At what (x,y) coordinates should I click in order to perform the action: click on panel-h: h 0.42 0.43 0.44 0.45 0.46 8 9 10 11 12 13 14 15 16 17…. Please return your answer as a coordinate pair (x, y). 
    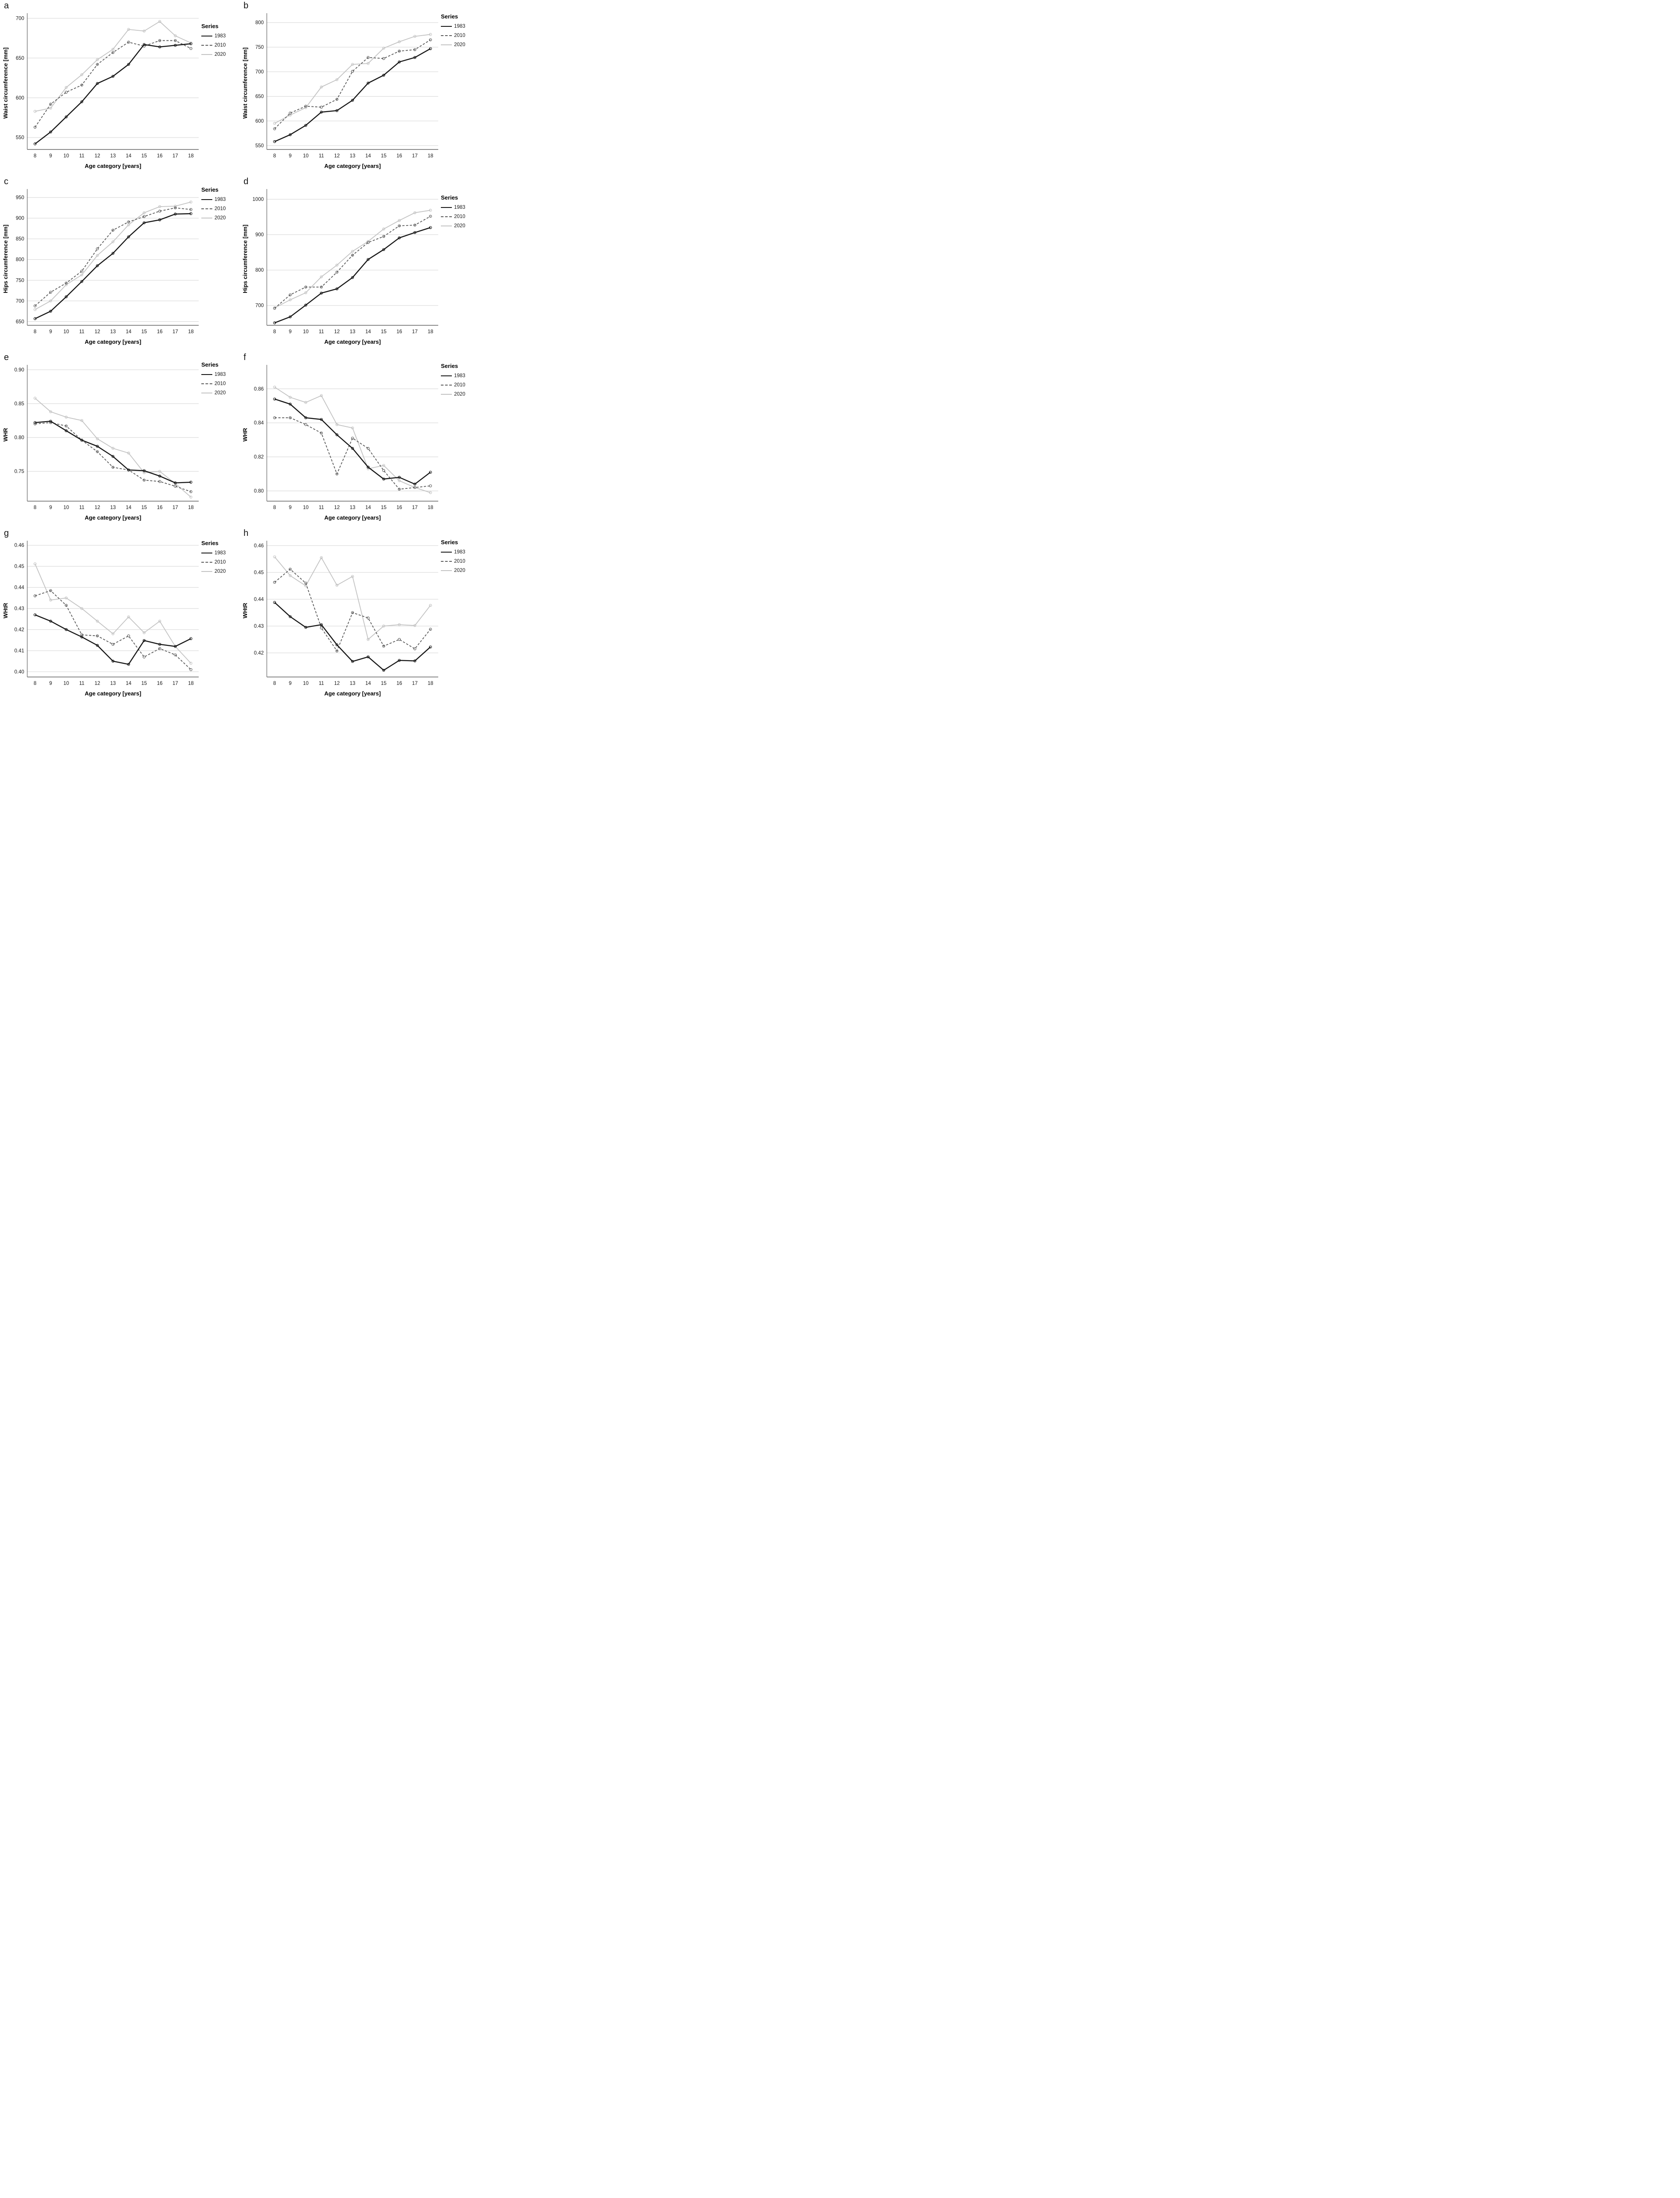
    Looking at the image, I should click on (359, 615).